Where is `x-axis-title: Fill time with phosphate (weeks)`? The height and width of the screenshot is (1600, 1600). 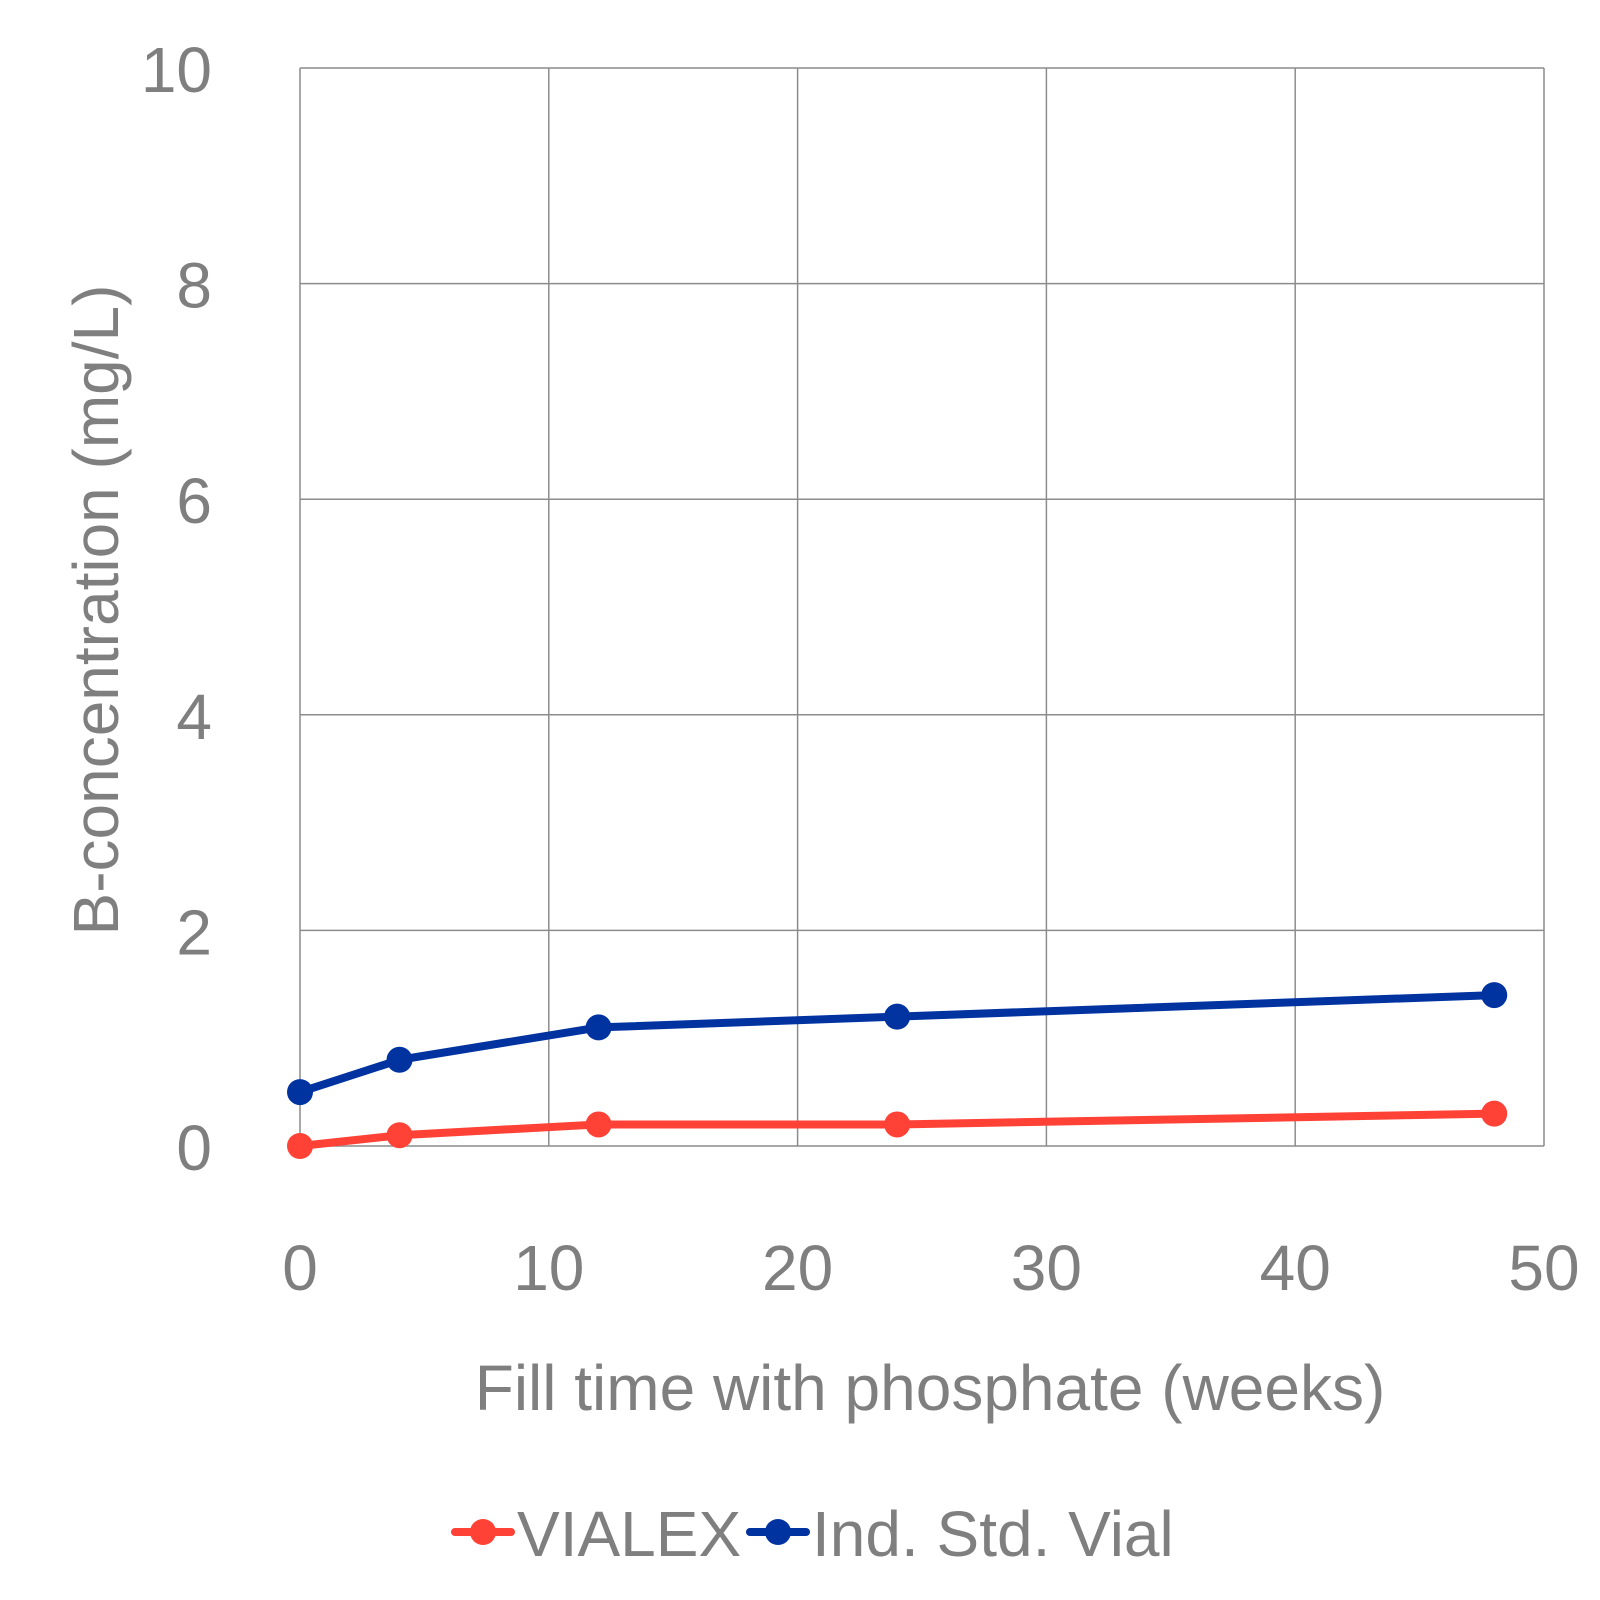
x-axis-title: Fill time with phosphate (weeks) is located at coordinates (930, 1388).